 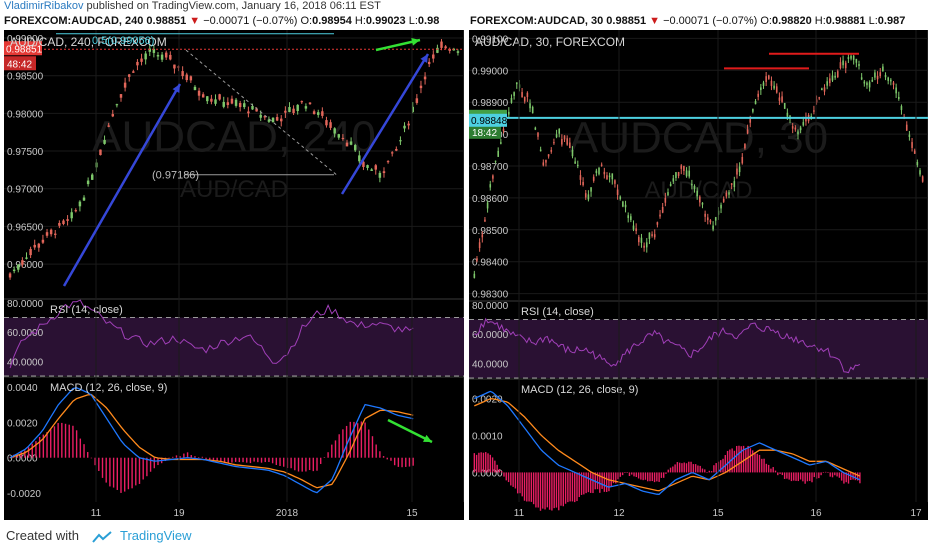 What do you see at coordinates (156, 535) in the screenshot?
I see `tradingview-brand-link: TradingView` at bounding box center [156, 535].